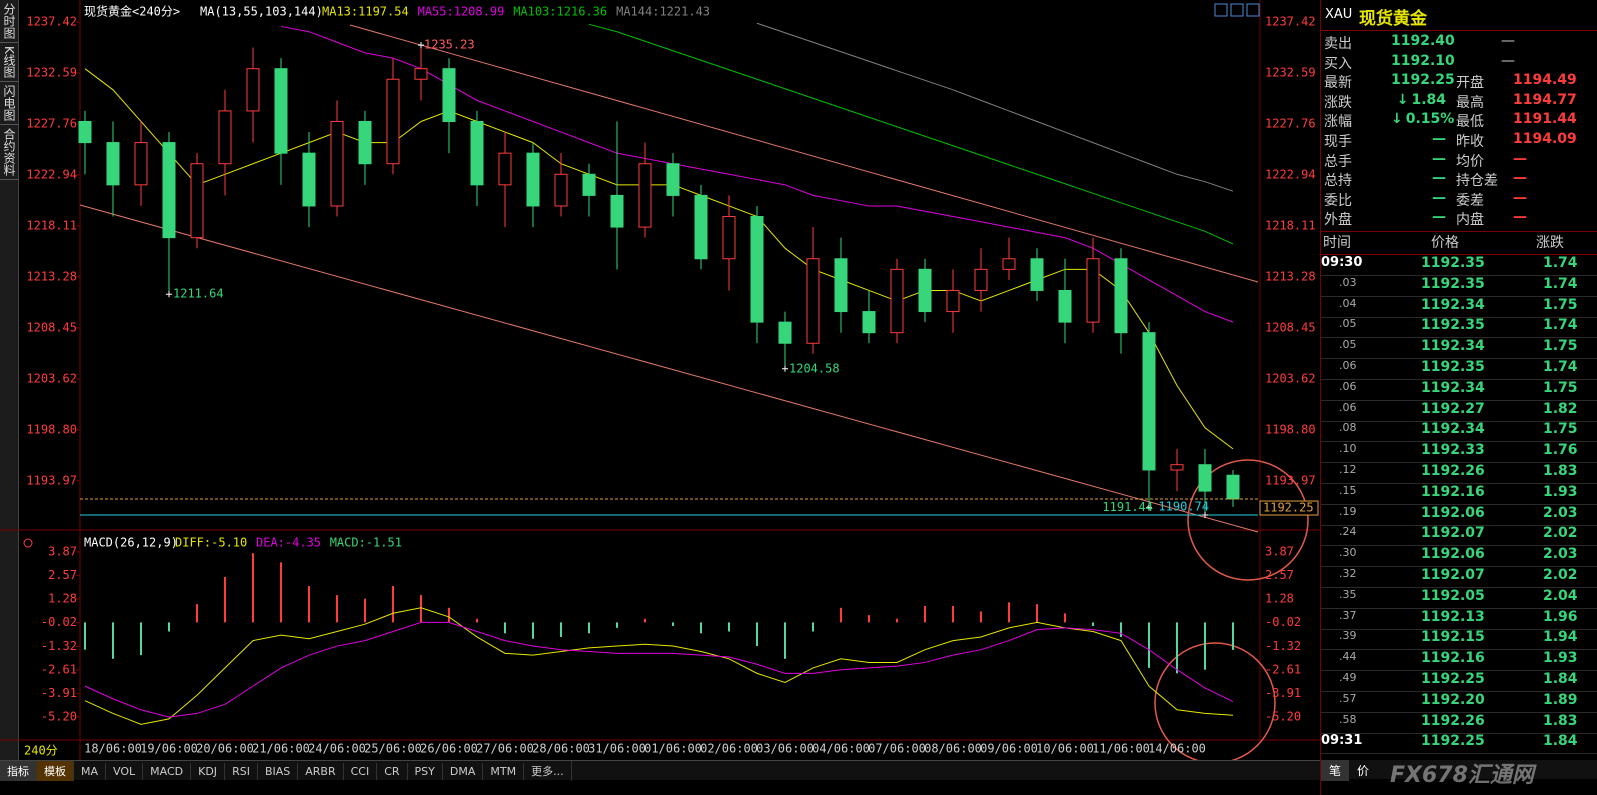 This screenshot has width=1597, height=795. Describe the element at coordinates (1290, 73) in the screenshot. I see `y-tick-label-right: 1232.59` at that location.